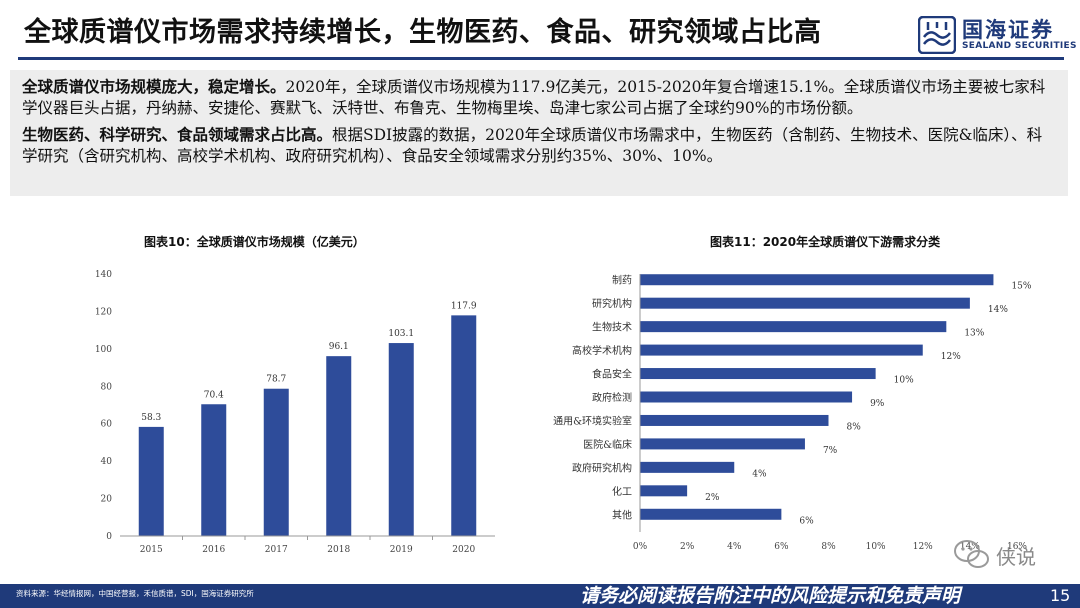 Image resolution: width=1080 pixels, height=608 pixels. What do you see at coordinates (107, 425) in the screenshot?
I see `y-tick-label: 60` at bounding box center [107, 425].